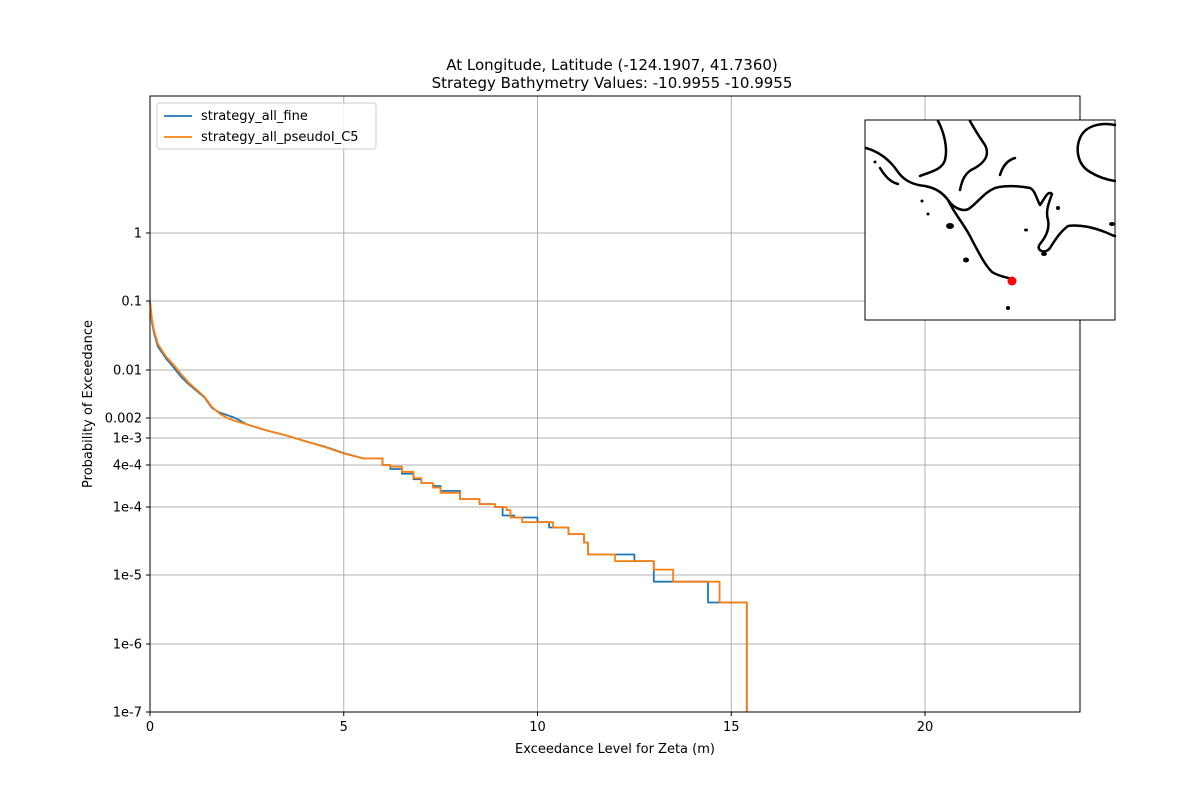 The image size is (1200, 804). What do you see at coordinates (254, 116) in the screenshot?
I see `legend-label-strategy-all-fine: strategy_all_fine` at bounding box center [254, 116].